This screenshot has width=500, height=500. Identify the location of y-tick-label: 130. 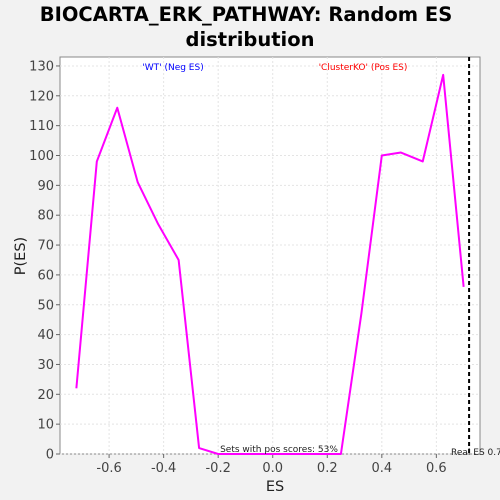
(41, 66).